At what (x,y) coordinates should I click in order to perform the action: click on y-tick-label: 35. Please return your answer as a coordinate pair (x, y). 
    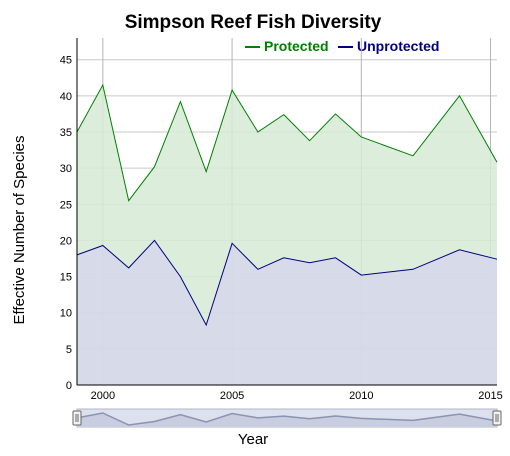
    Looking at the image, I should click on (66, 133).